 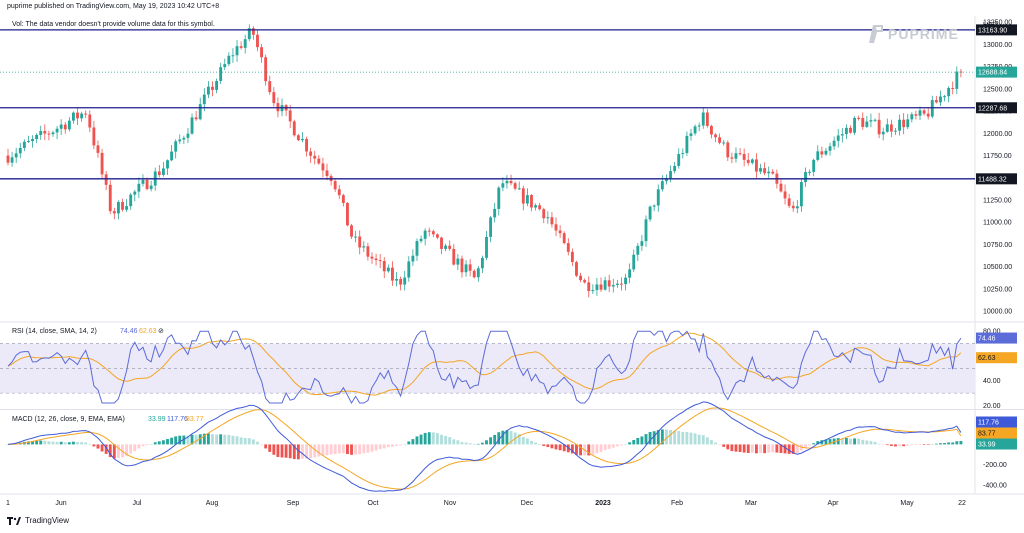 What do you see at coordinates (212, 503) in the screenshot?
I see `time-tick-label: Aug` at bounding box center [212, 503].